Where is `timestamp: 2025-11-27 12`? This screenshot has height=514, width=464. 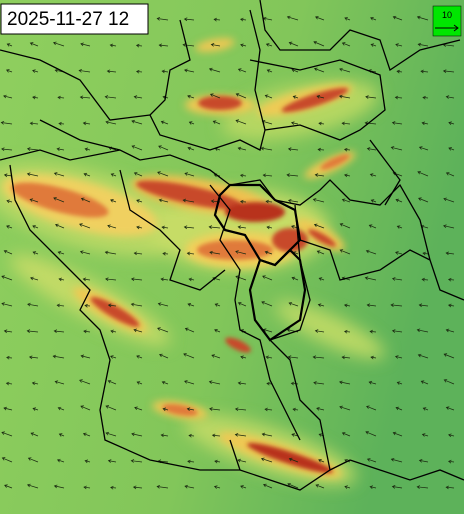 timestamp: 2025-11-27 12 is located at coordinates (68, 19).